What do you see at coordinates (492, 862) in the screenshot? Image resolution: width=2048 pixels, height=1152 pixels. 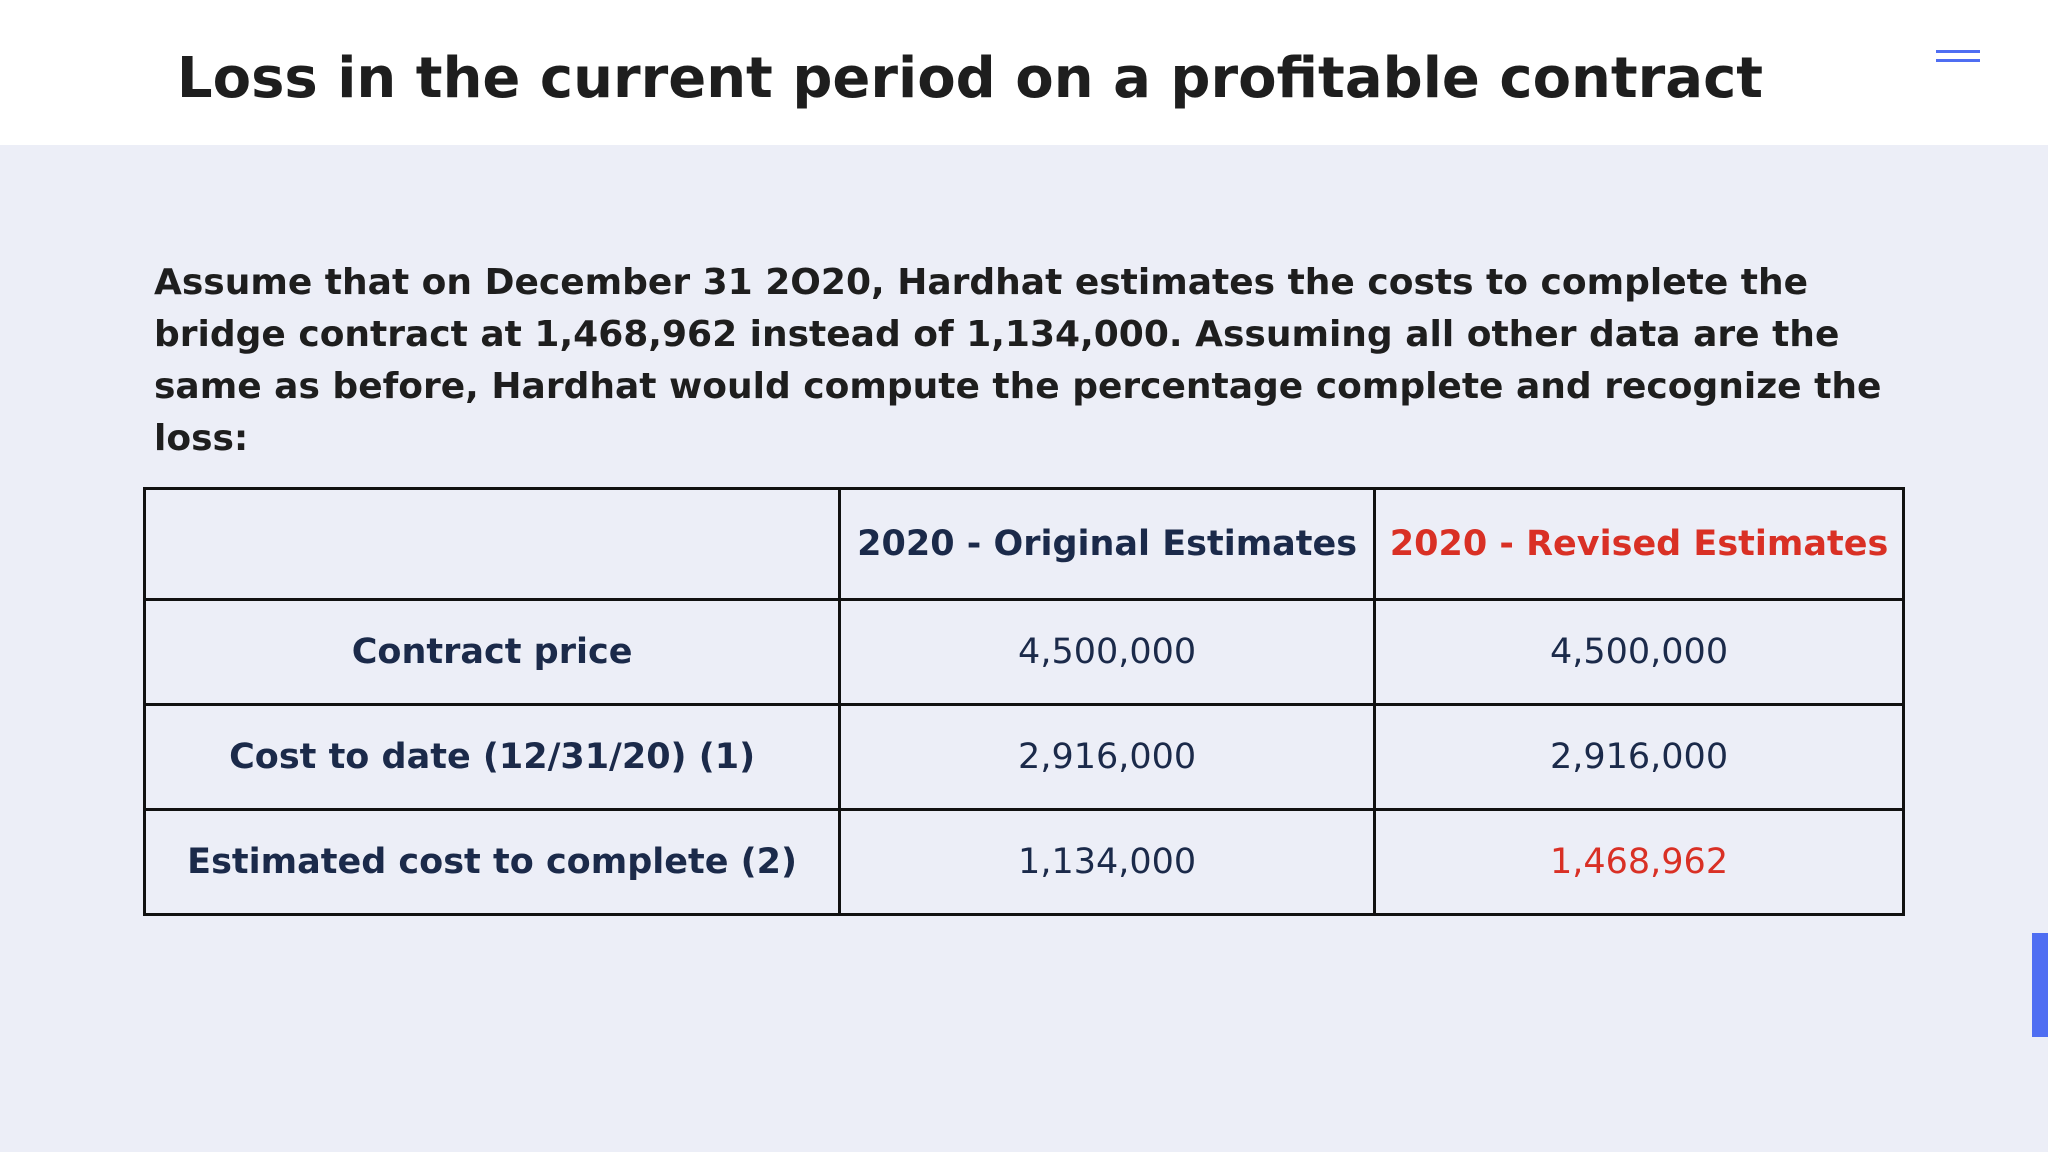 I see `row-label-estimated-cost-to-complete: Estimated cost to complete (2)` at bounding box center [492, 862].